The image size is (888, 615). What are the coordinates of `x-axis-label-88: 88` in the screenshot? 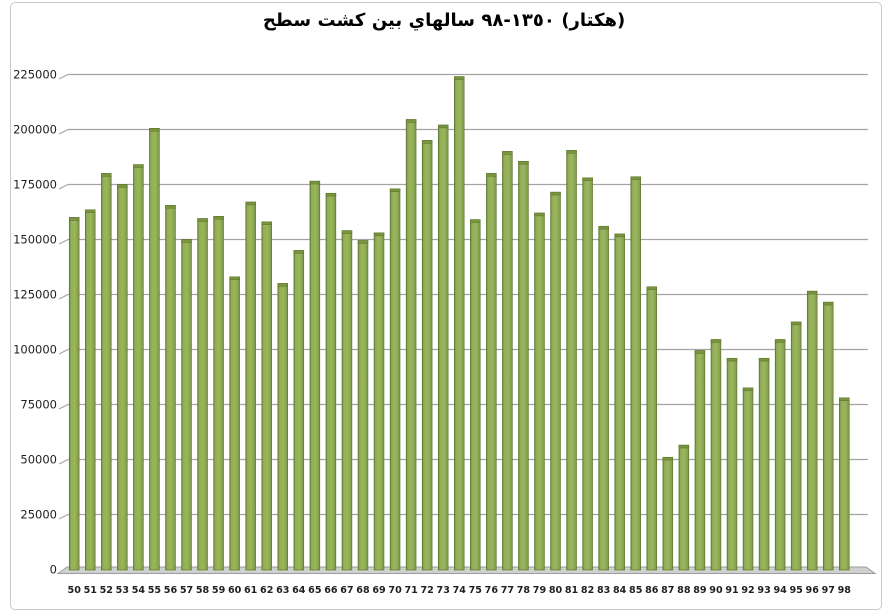 It's located at (684, 590).